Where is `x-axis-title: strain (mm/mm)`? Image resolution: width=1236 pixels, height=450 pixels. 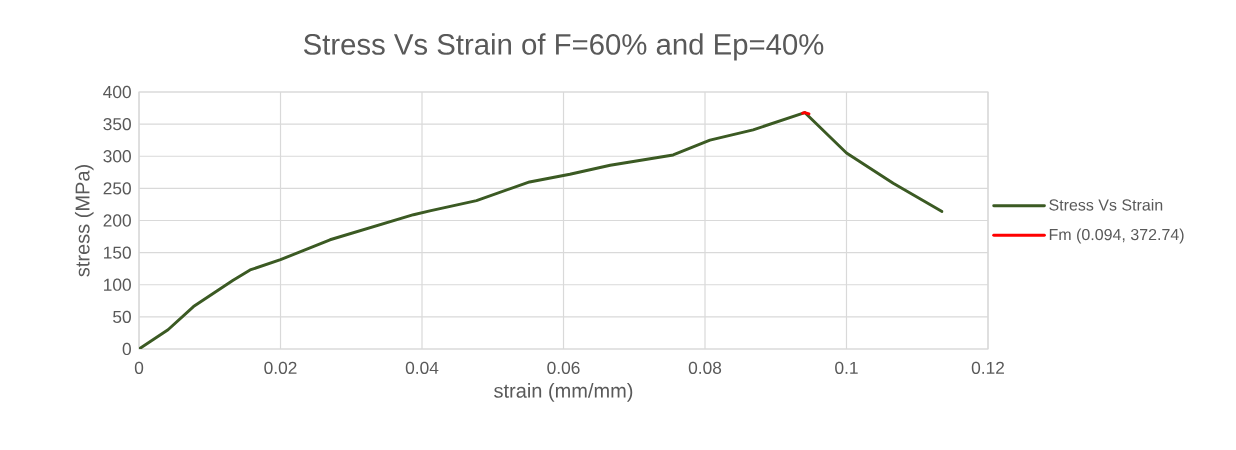 x-axis-title: strain (mm/mm) is located at coordinates (563, 392).